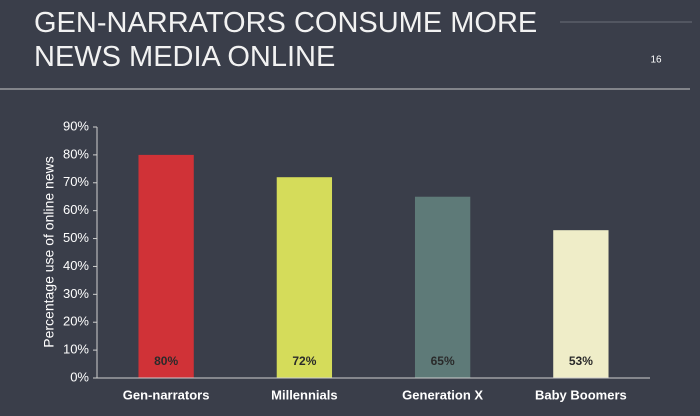 The width and height of the screenshot is (700, 416). Describe the element at coordinates (76, 293) in the screenshot. I see `y-tick-label: 30%` at that location.